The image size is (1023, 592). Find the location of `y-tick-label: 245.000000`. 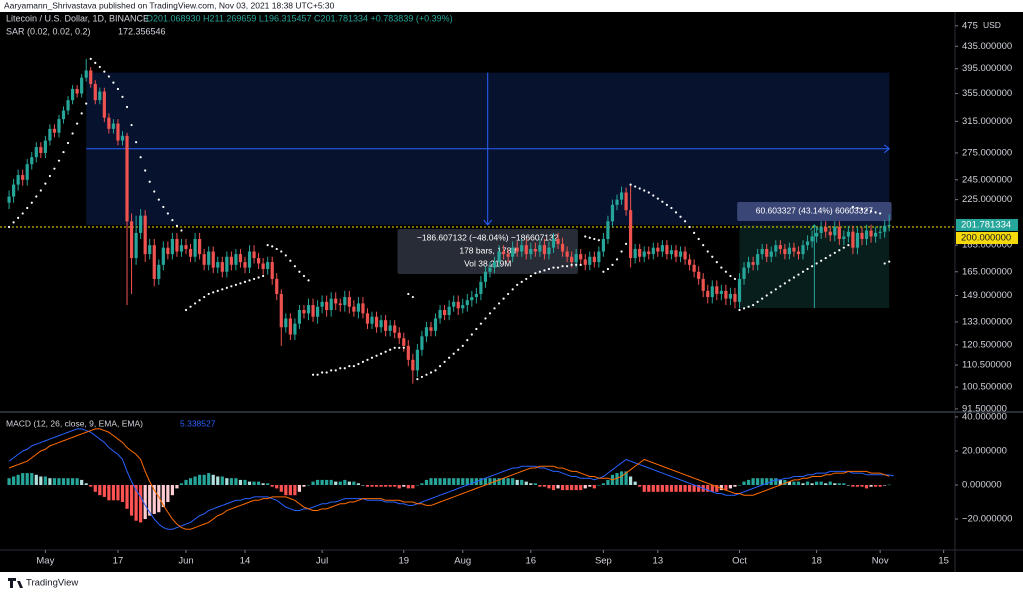

y-tick-label: 245.000000 is located at coordinates (987, 179).